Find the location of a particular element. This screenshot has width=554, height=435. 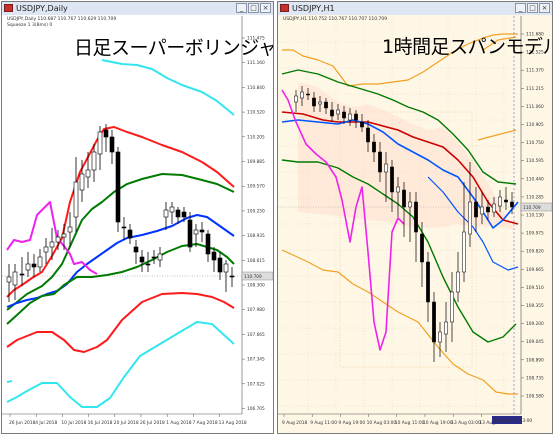

daily-indicator-info: Squeeze 1 3(8ms) 0 is located at coordinates (30, 25).